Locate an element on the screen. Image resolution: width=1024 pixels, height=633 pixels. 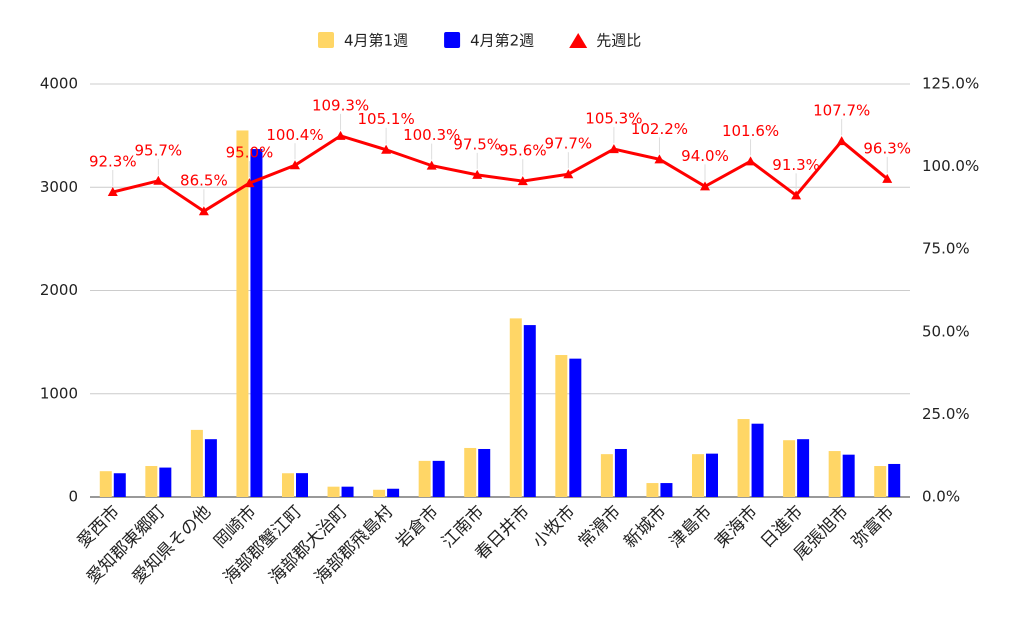
legend-label: 先週比 is located at coordinates (618, 41).